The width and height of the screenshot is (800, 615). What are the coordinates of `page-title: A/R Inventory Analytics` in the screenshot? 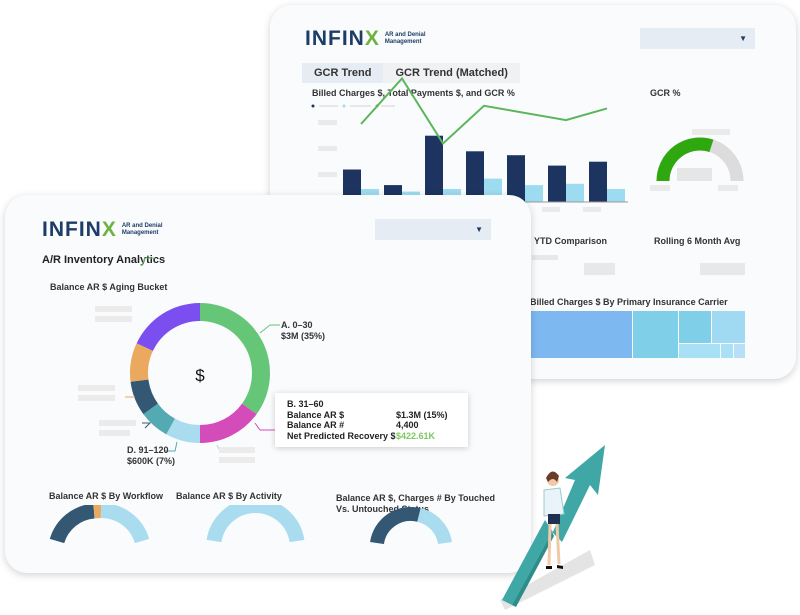 It's located at (104, 260).